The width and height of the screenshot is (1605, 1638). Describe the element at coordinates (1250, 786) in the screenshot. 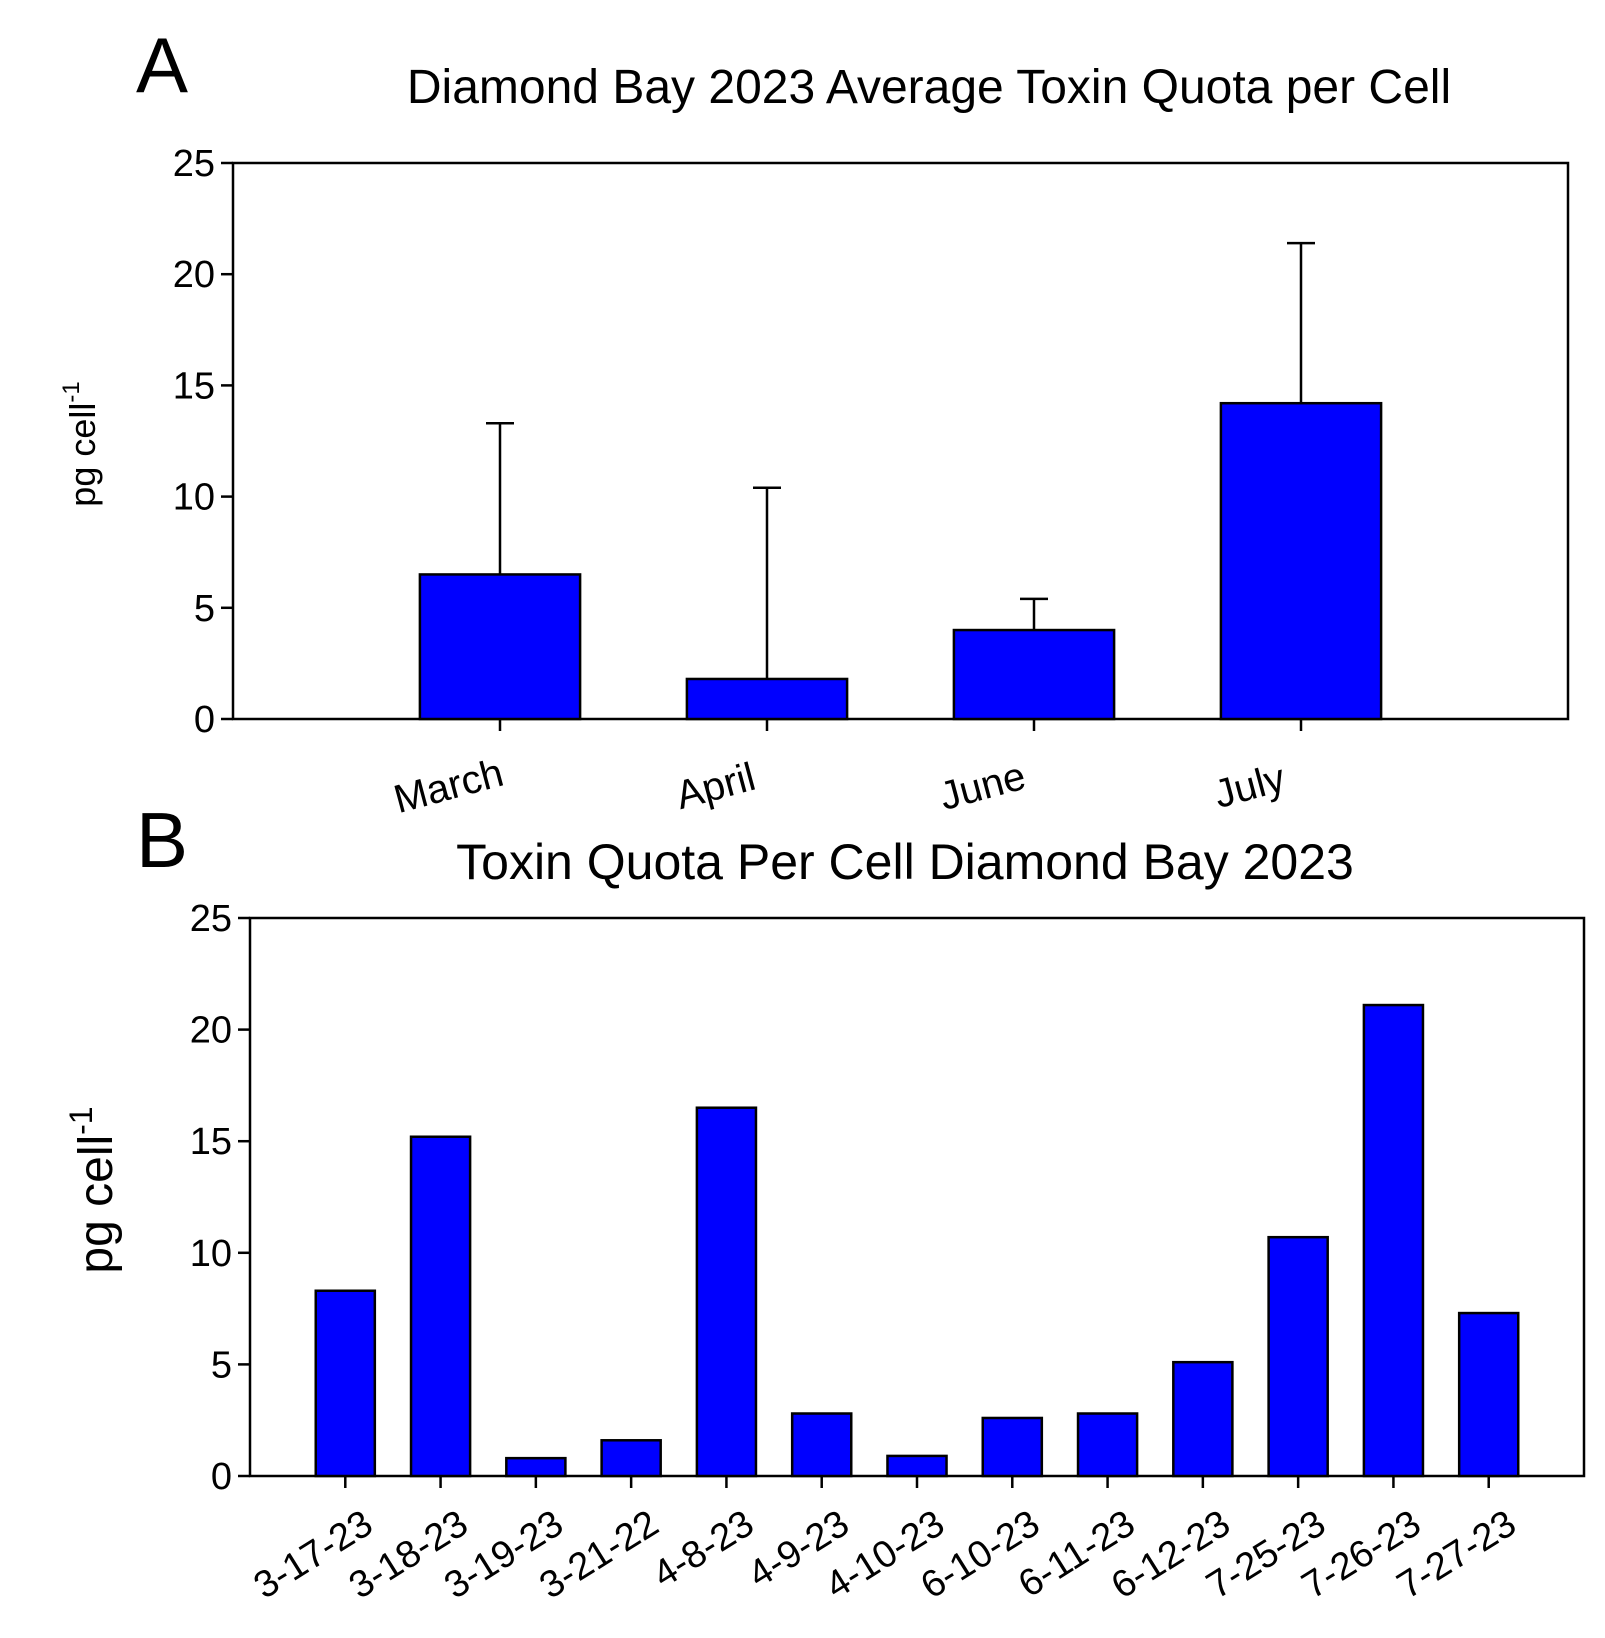

I see `panel-a-x-tick-label: July` at that location.